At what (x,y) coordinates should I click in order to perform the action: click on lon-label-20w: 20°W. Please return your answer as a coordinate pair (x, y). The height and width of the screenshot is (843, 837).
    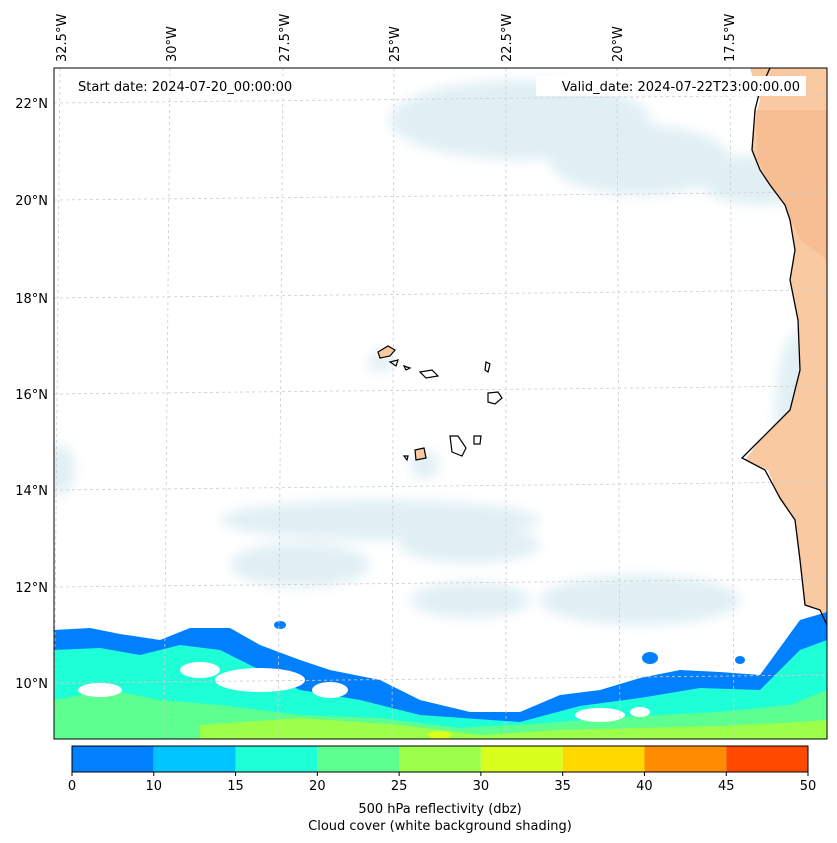
    Looking at the image, I should click on (618, 44).